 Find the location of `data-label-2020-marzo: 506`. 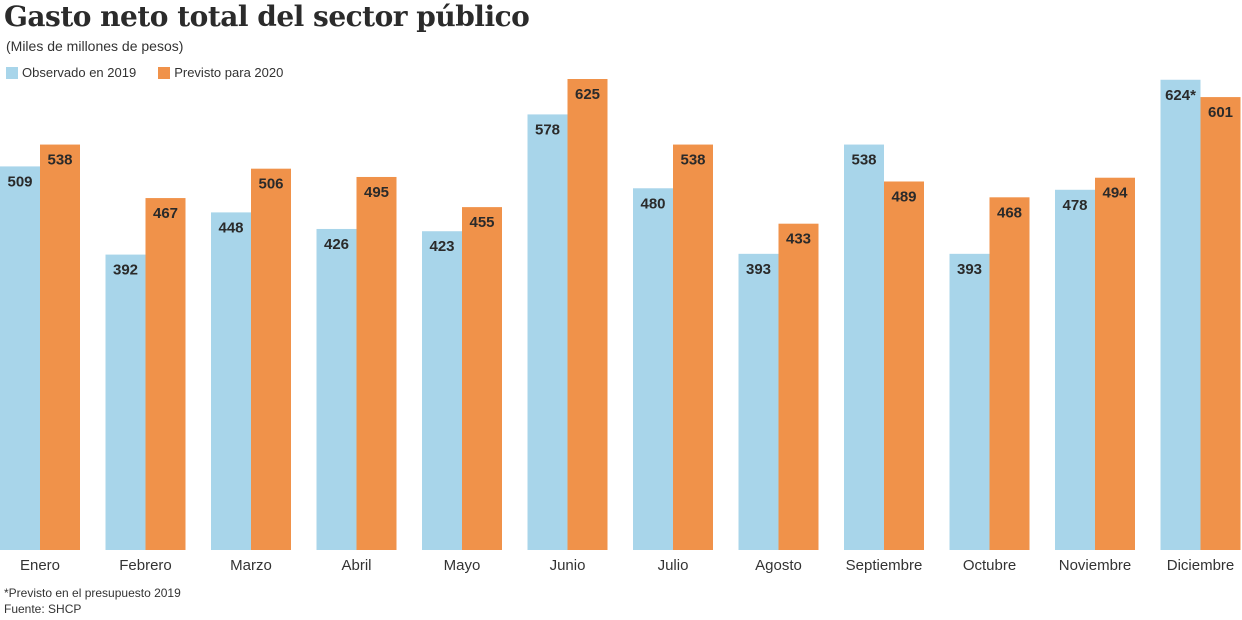

data-label-2020-marzo: 506 is located at coordinates (270, 184).